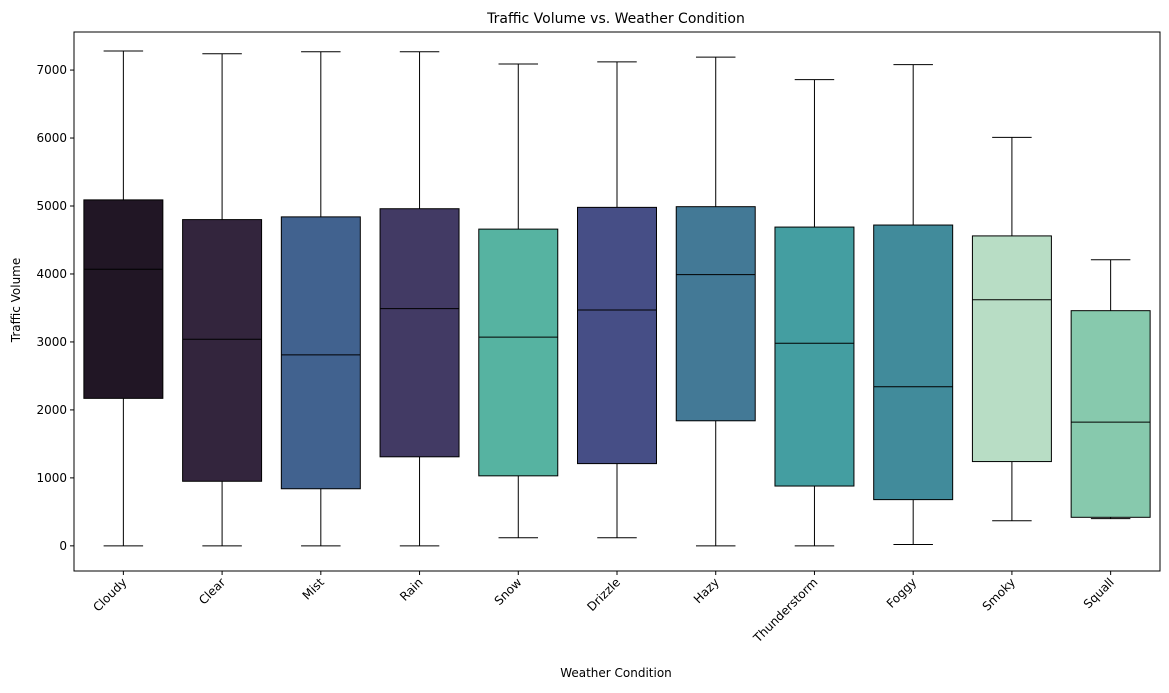  I want to click on box-group-mist, so click(320, 299).